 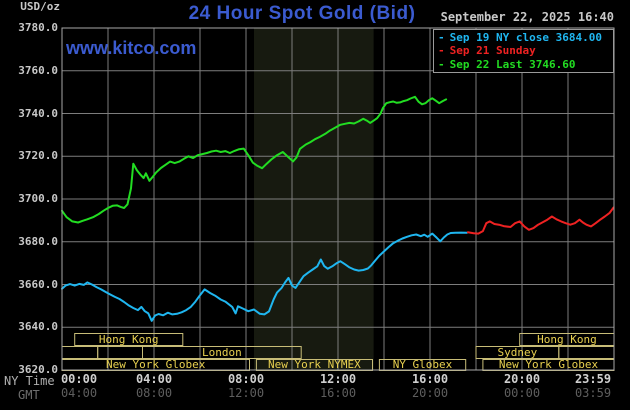 I want to click on session-label: Sydney, so click(x=518, y=352).